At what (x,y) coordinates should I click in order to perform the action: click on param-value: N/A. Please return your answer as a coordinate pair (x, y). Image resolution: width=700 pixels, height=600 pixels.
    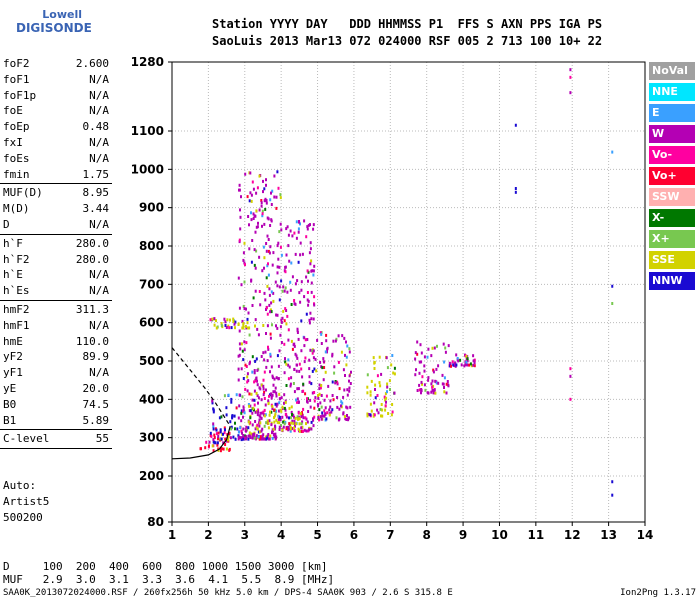
    Looking at the image, I should click on (99, 142).